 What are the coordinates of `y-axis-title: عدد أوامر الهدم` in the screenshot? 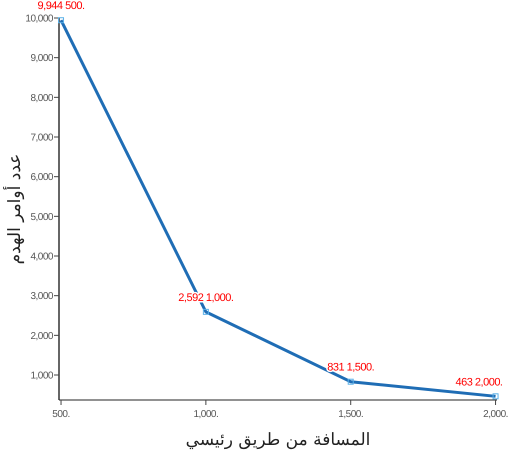 It's located at (14, 209).